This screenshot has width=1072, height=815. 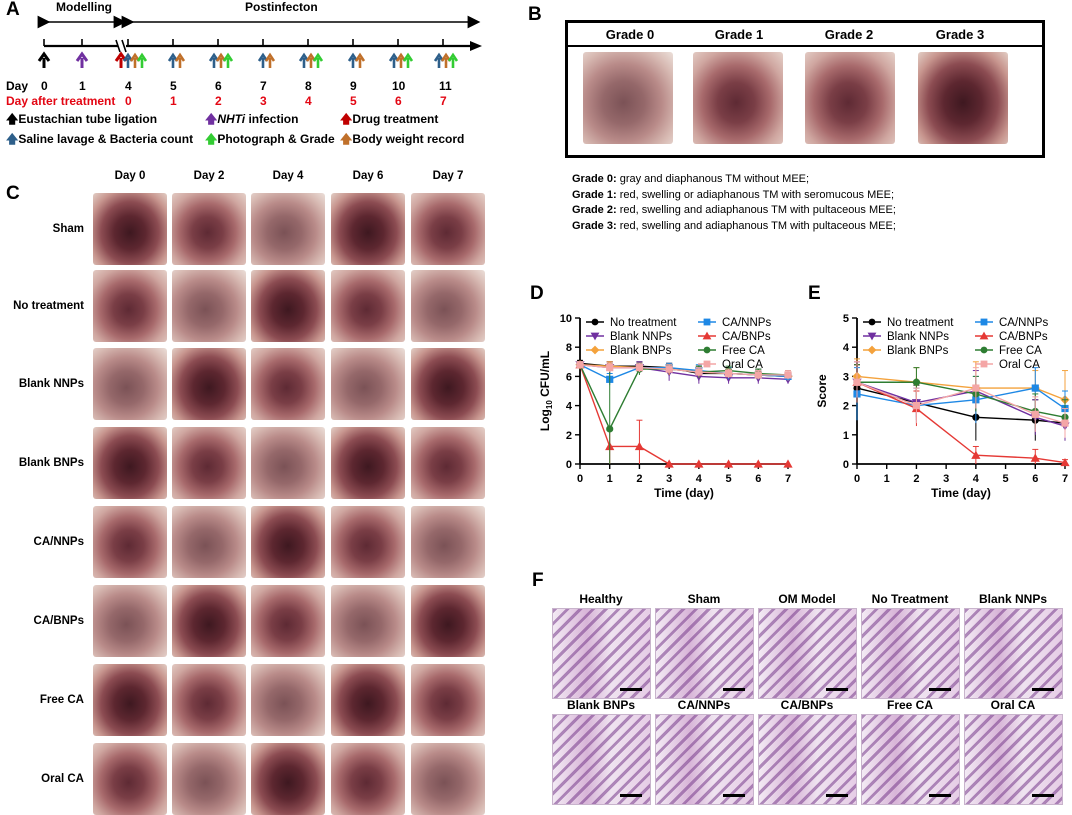 I want to click on col-label-day-2: Day 2, so click(x=209, y=176).